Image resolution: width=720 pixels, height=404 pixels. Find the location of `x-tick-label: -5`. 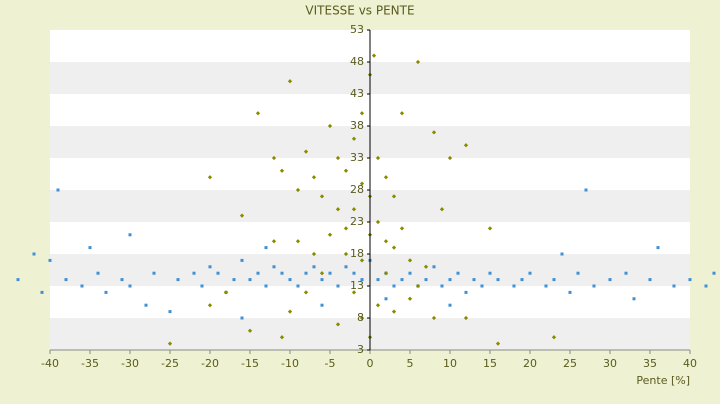

x-tick-label: -5 is located at coordinates (330, 363).